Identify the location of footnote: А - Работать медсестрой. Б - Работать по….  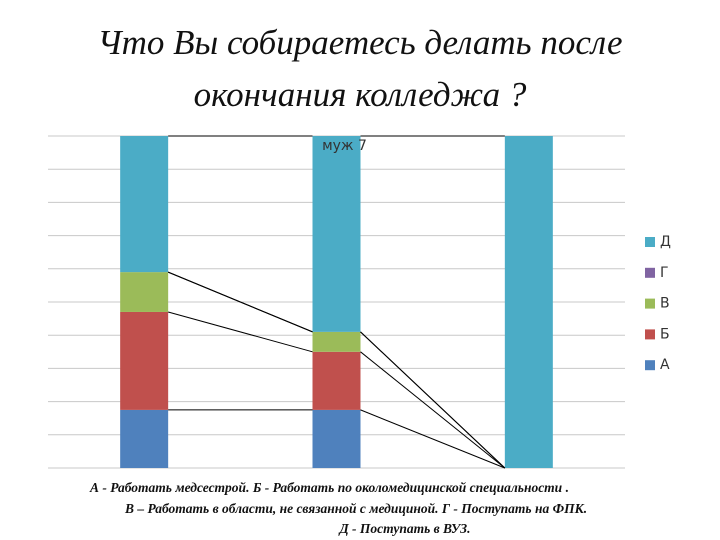
(329, 487).